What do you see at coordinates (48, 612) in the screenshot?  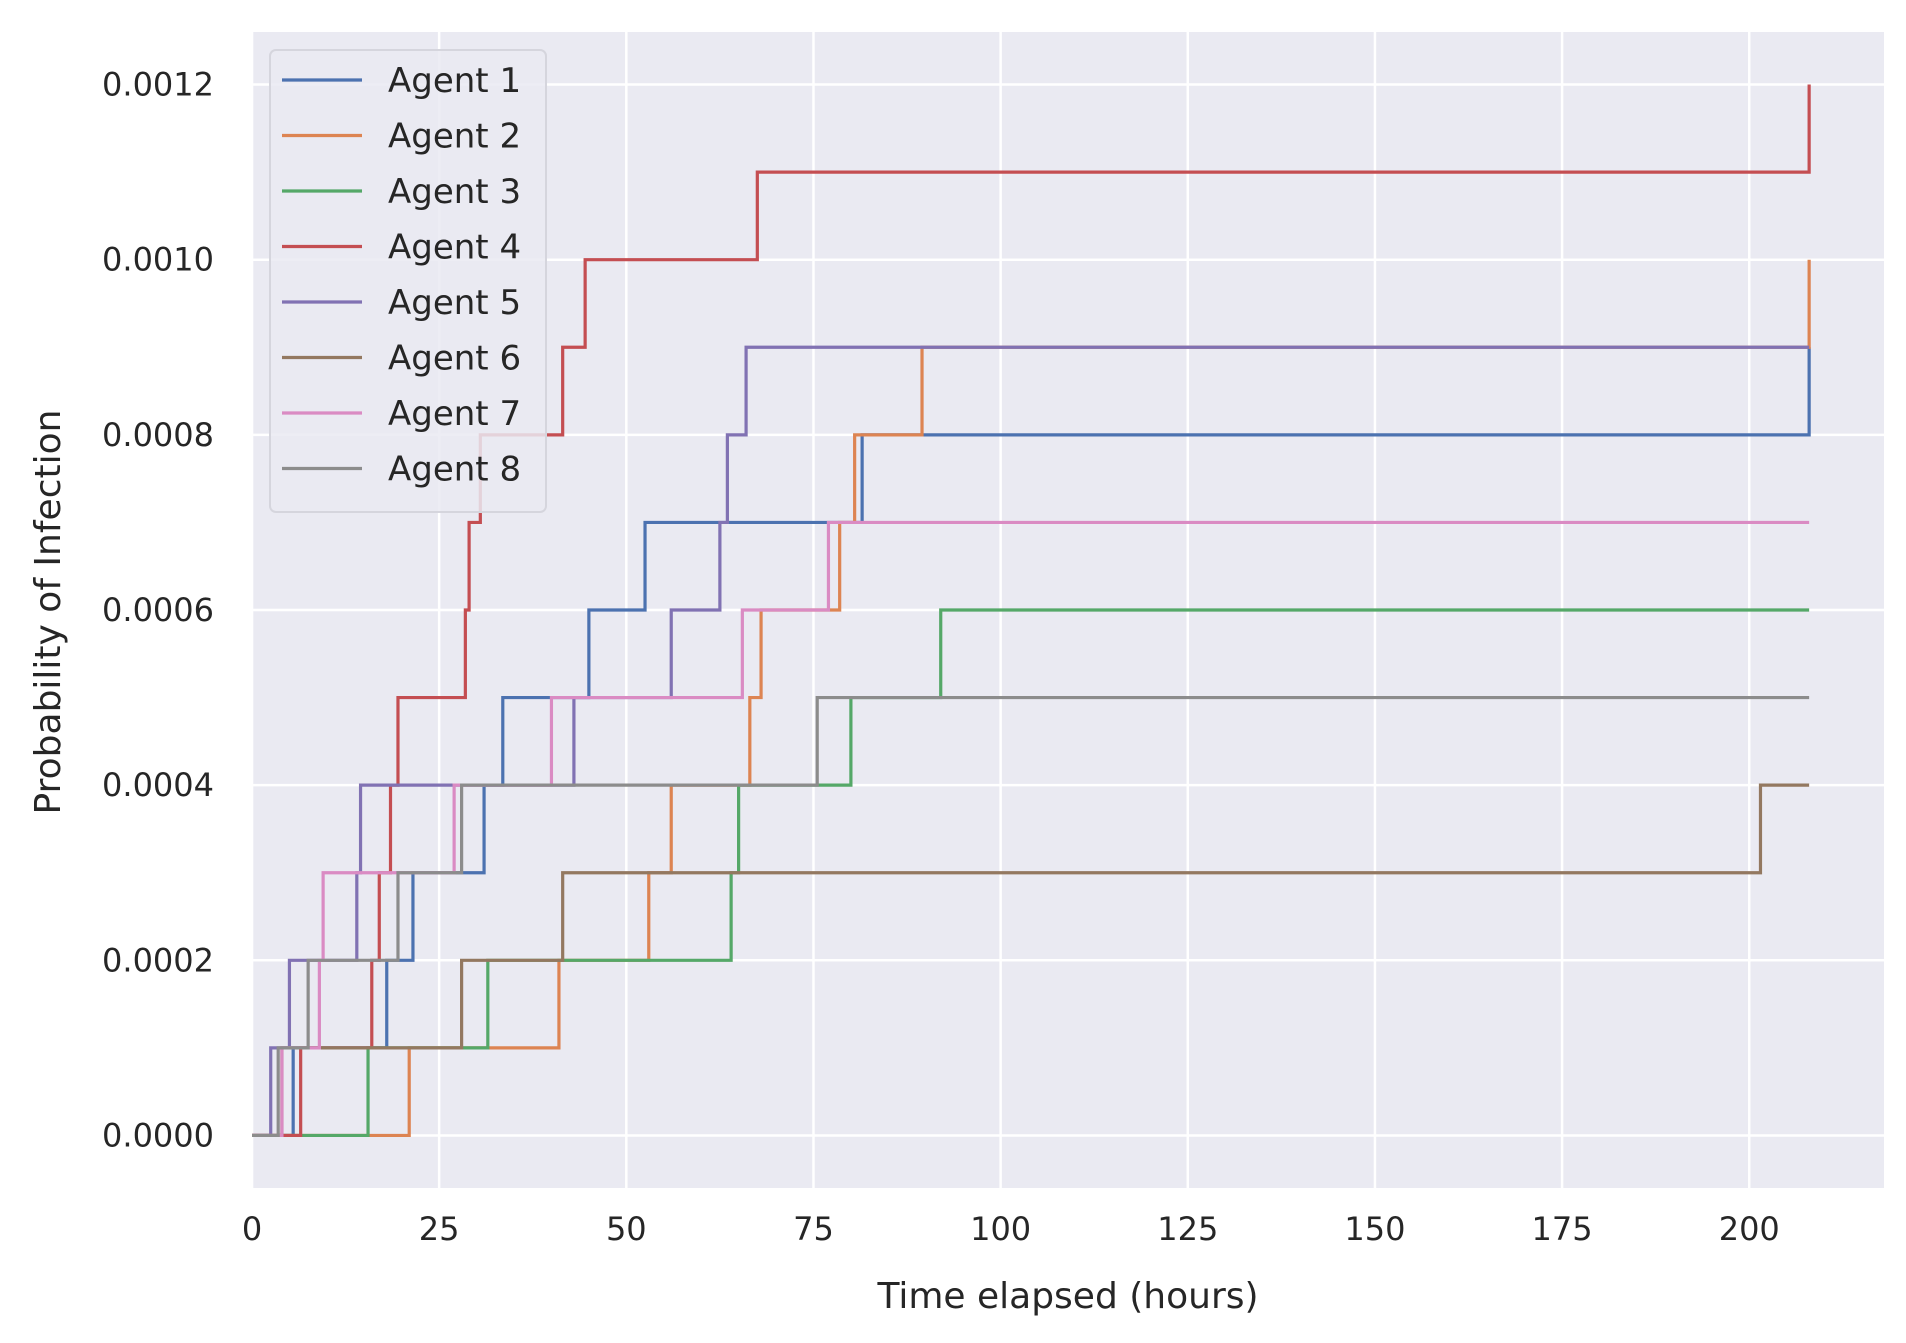 I see `y-axis-title: Probability of Infection` at bounding box center [48, 612].